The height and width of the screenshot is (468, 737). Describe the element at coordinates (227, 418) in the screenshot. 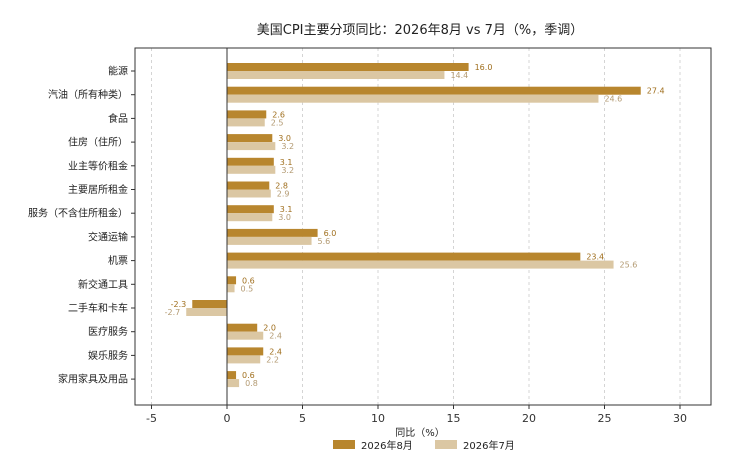

I see `x-tick-label: 0` at that location.